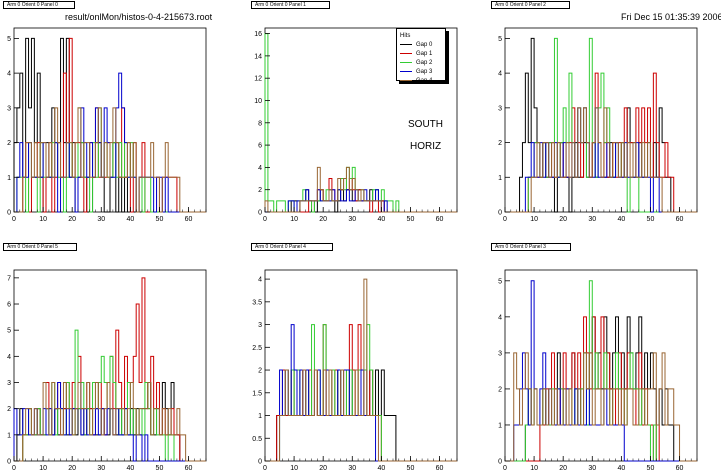 The image size is (721, 475). Describe the element at coordinates (421, 71) in the screenshot. I see `legend-entry: Gap 3` at that location.